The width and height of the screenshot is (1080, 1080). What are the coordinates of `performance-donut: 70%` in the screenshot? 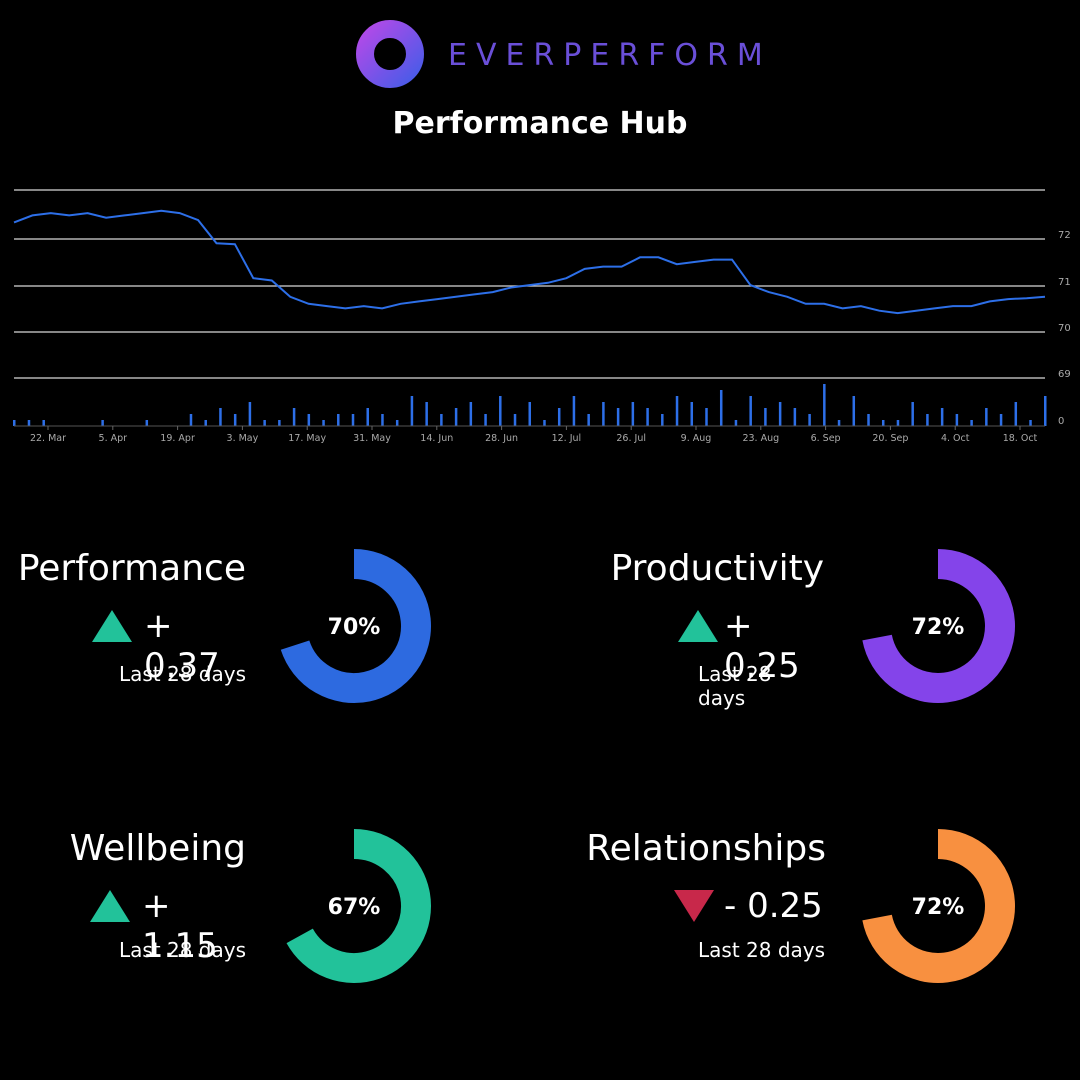 It's located at (355, 626).